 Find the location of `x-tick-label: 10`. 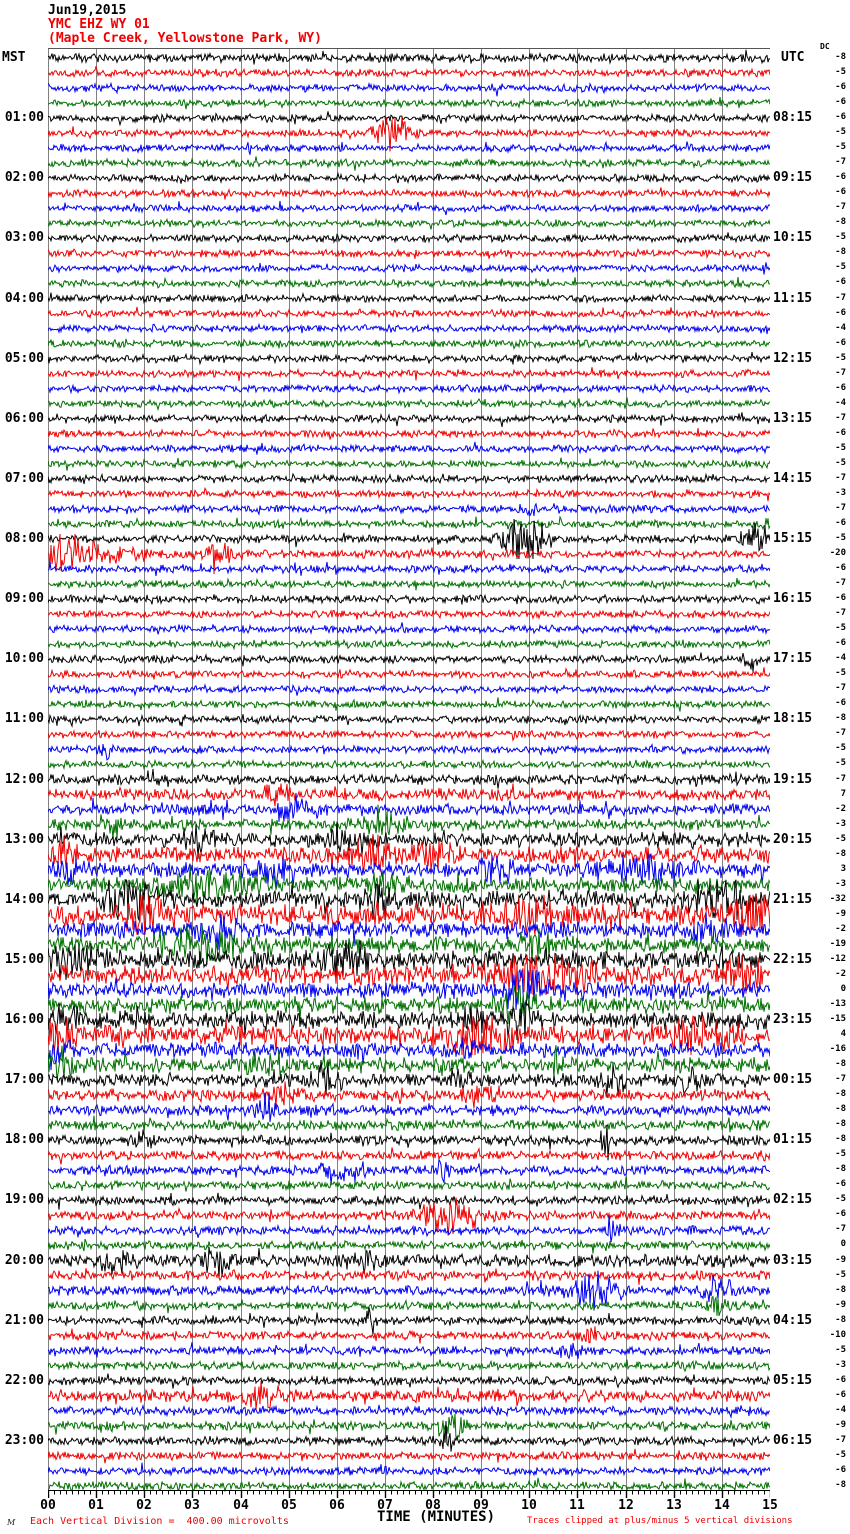

x-tick-label: 10 is located at coordinates (529, 1505).